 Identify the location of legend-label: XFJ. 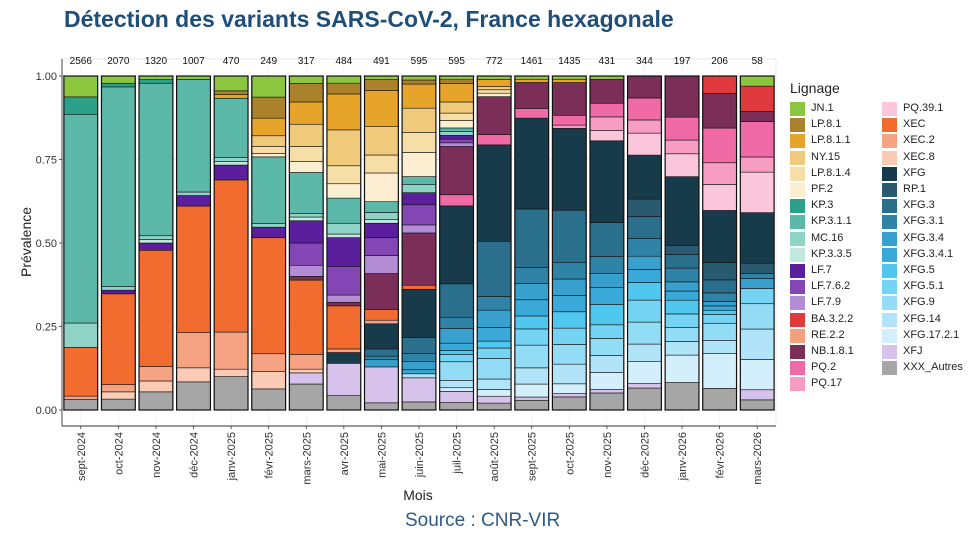
(913, 351).